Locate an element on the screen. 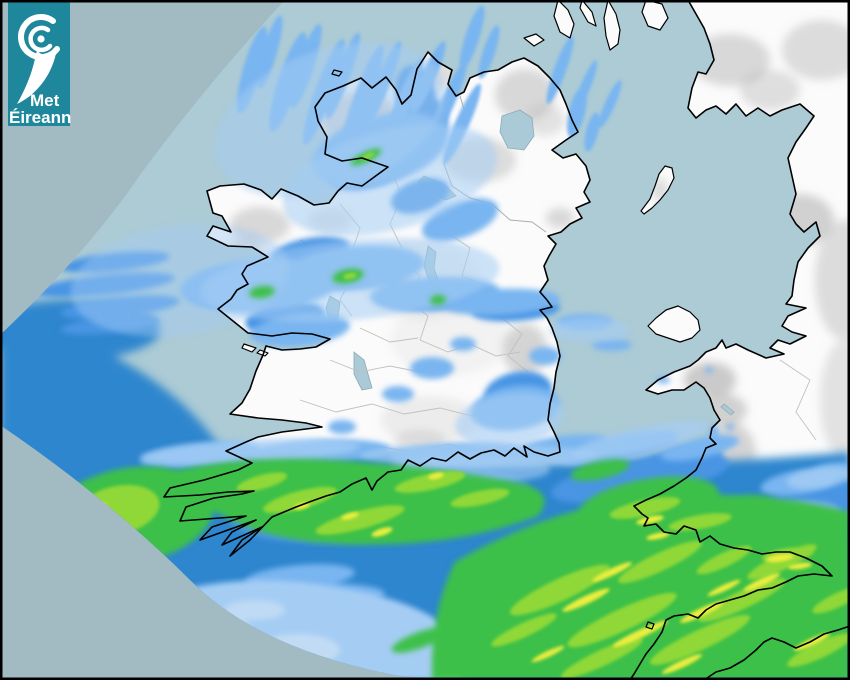 This screenshot has height=680, width=850. met-eireann-logo: Met Éireann is located at coordinates (39, 64).